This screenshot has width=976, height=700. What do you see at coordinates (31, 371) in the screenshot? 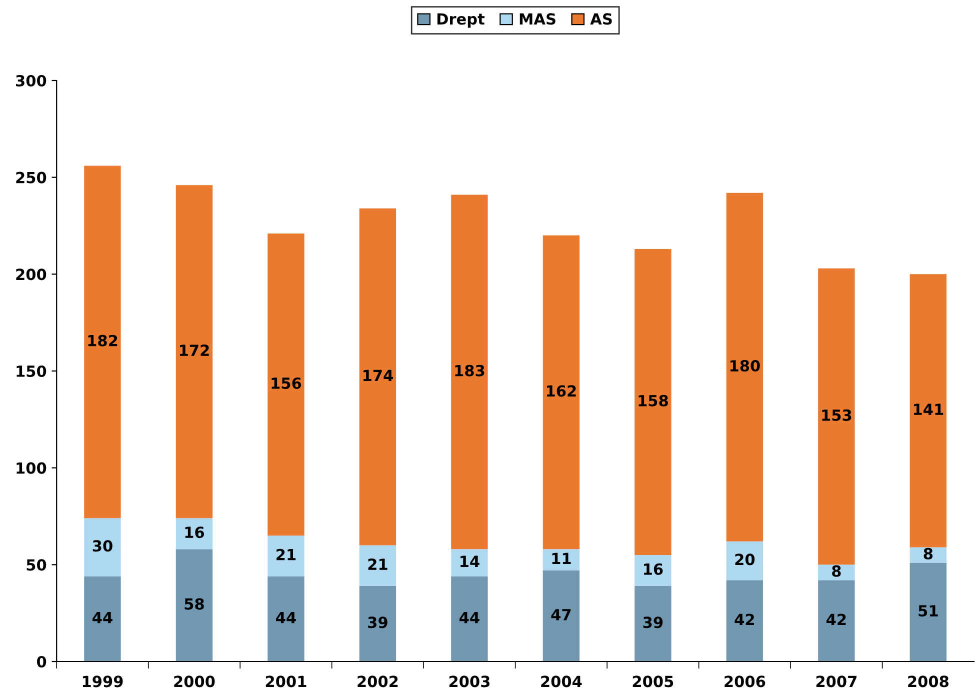
I see `y-tick-label: 150` at bounding box center [31, 371].